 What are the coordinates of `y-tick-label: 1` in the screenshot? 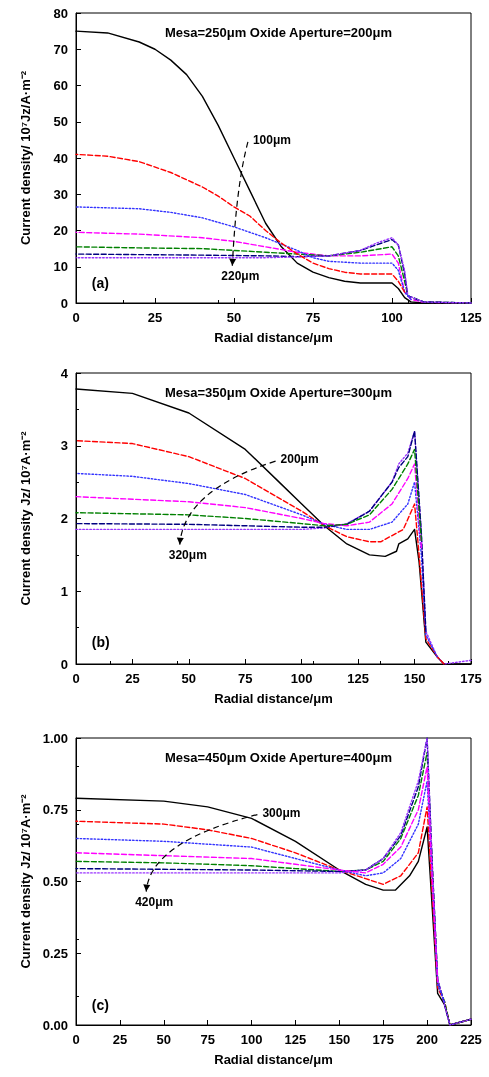 It's located at (64, 591).